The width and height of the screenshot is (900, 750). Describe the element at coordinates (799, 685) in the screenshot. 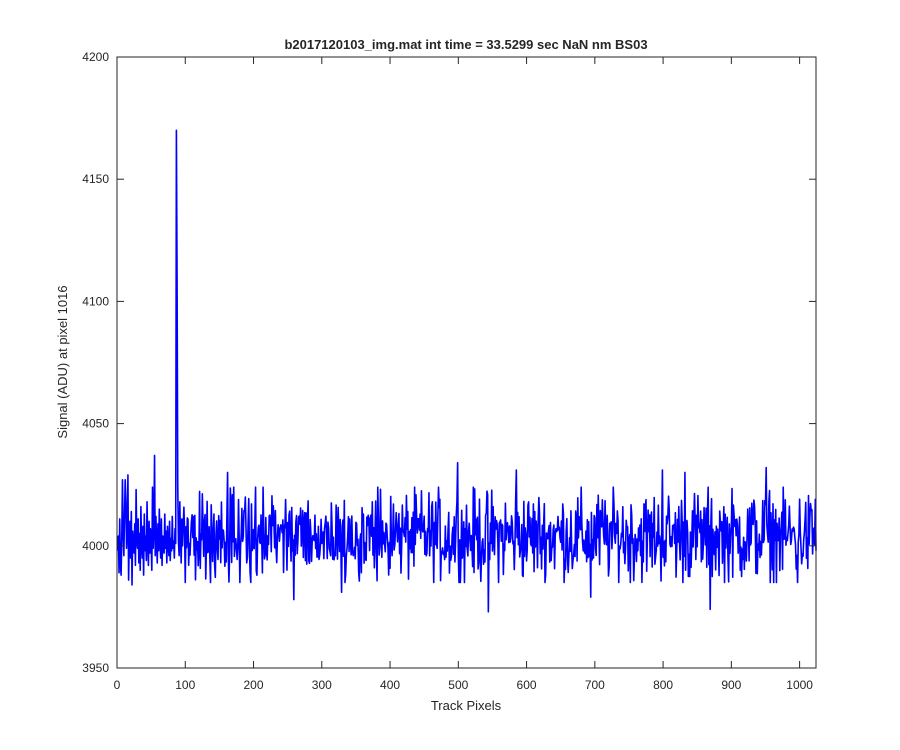

I see `x-tick-label: 1000` at that location.